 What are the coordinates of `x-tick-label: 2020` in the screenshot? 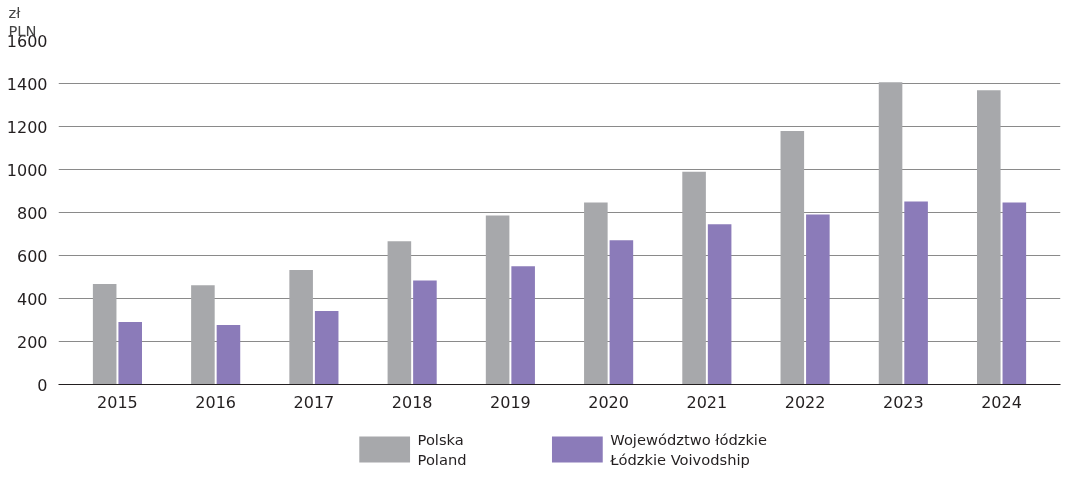 It's located at (608, 402).